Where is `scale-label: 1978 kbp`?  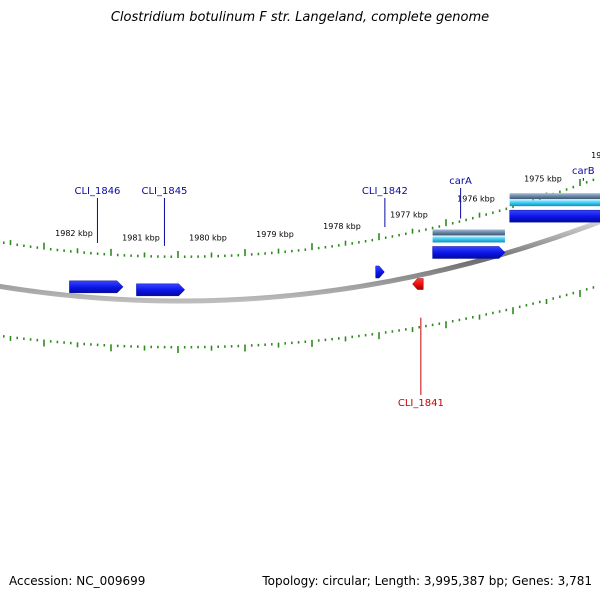 scale-label: 1978 kbp is located at coordinates (342, 226).